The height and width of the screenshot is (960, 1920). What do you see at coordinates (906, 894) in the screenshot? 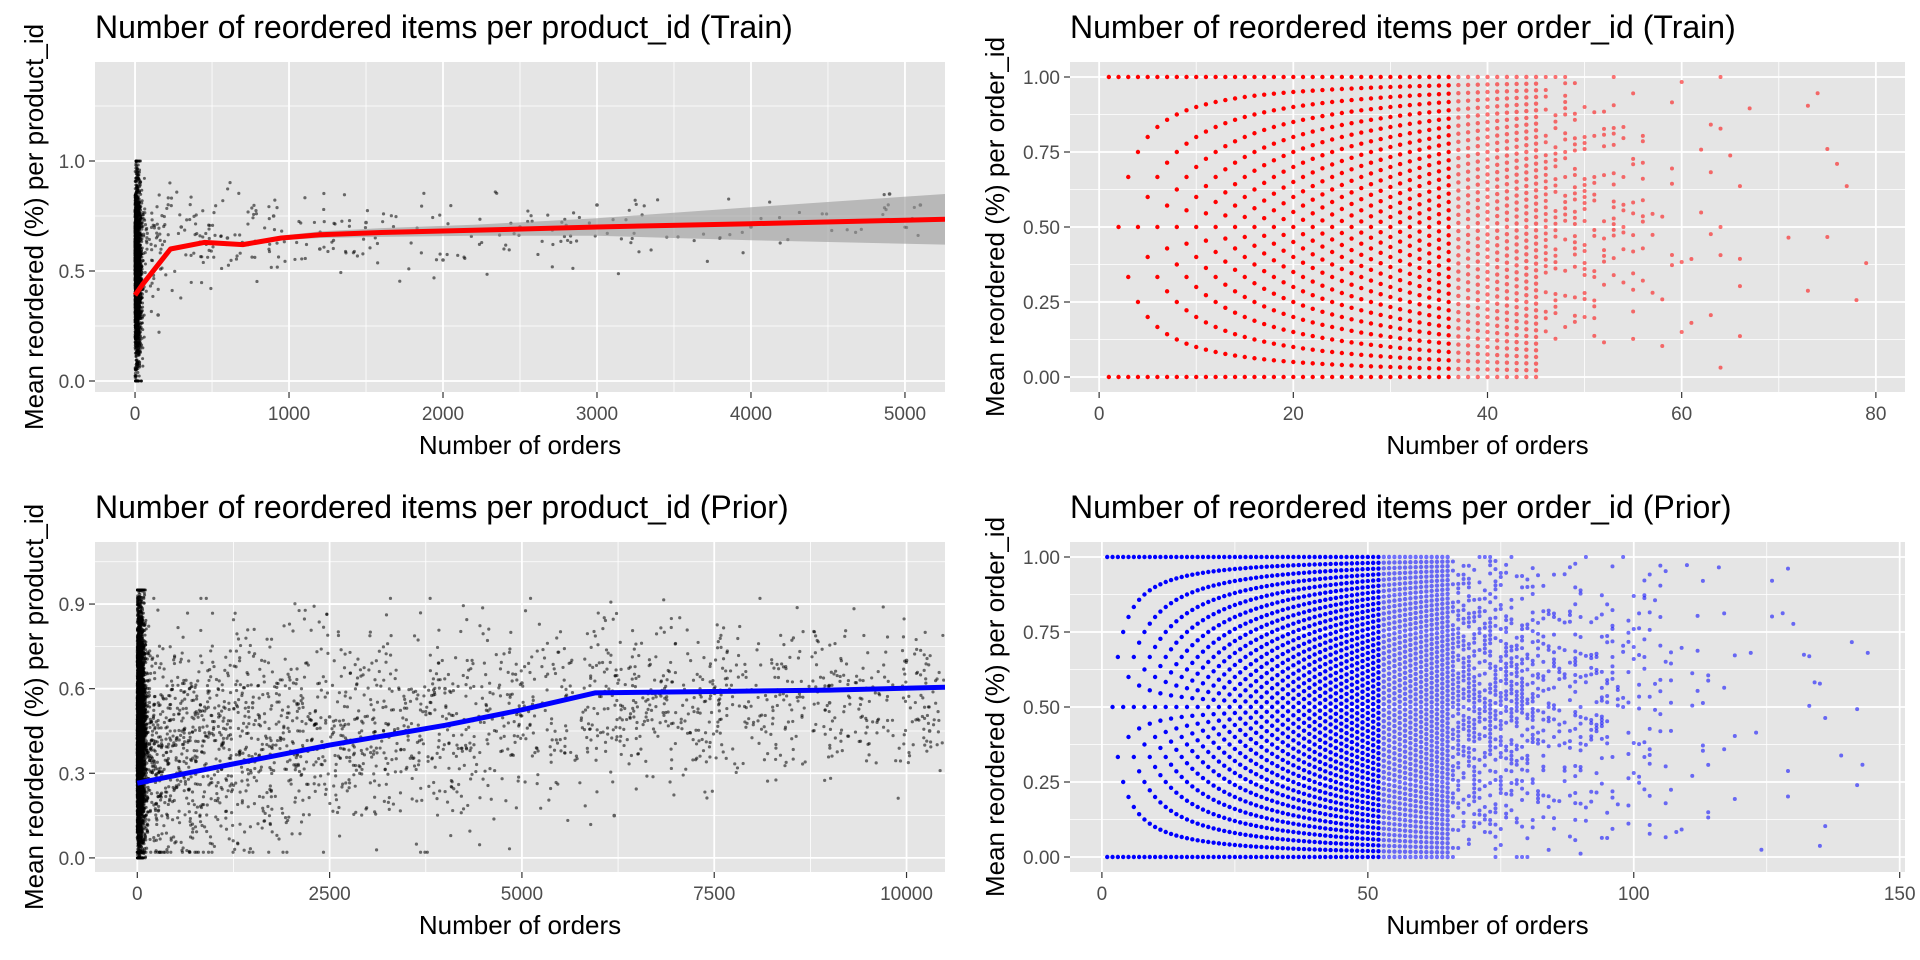
I see `x-tick-label: 10000` at bounding box center [906, 894].